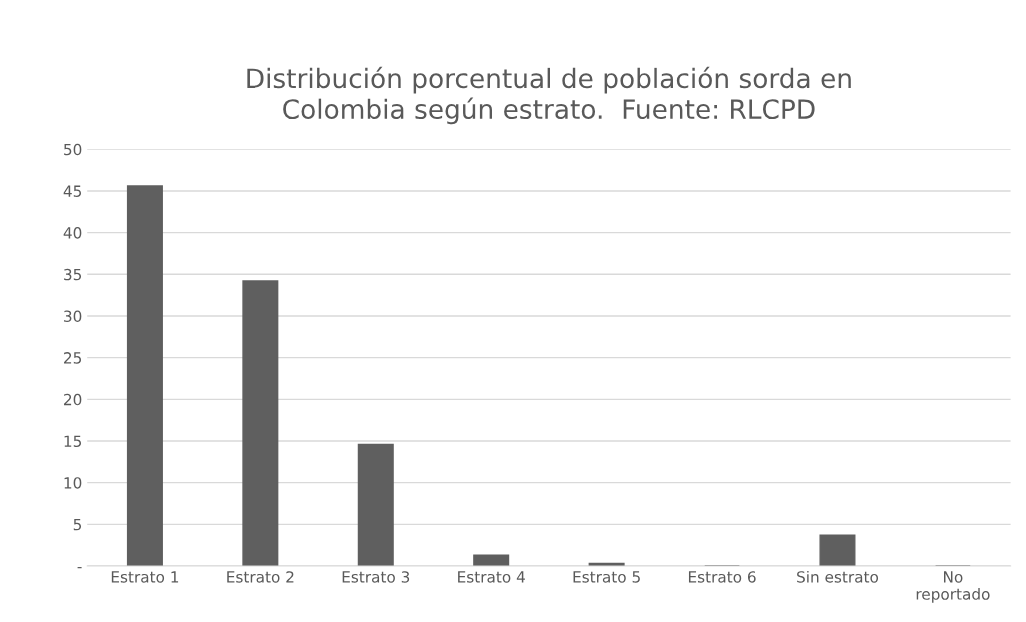 The image size is (1026, 622). What do you see at coordinates (838, 576) in the screenshot?
I see `x-tick-label: Sin estrato` at bounding box center [838, 576].